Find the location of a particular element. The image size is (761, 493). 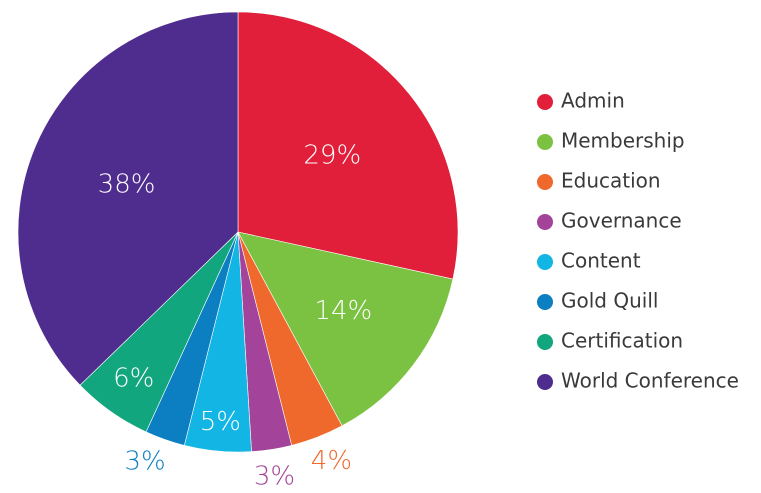

legend-label-certification: Certification is located at coordinates (622, 341).